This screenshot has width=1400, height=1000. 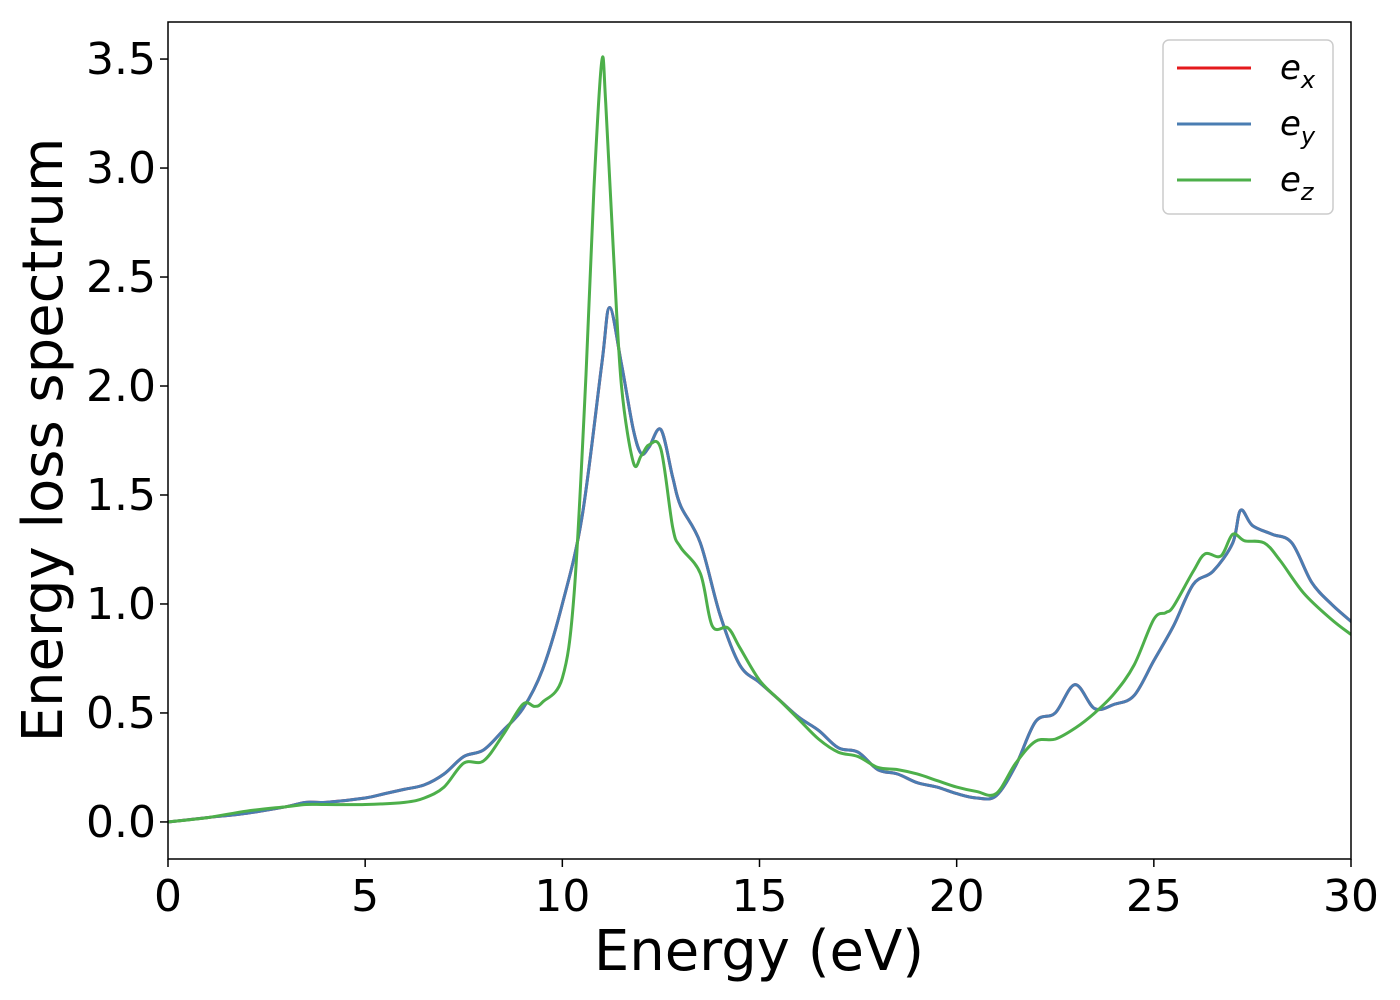 I want to click on y-tick-label: 3.5, so click(x=121, y=59).